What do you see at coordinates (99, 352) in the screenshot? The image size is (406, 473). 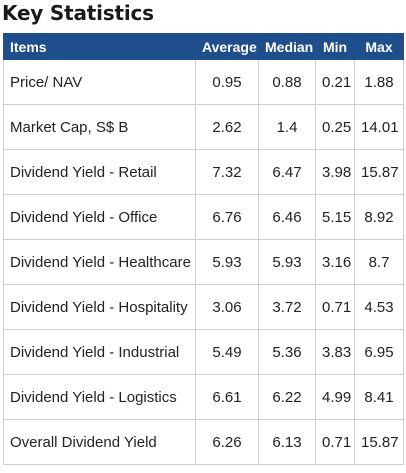 I see `row-item-label: Dividend Yield - Industrial` at bounding box center [99, 352].